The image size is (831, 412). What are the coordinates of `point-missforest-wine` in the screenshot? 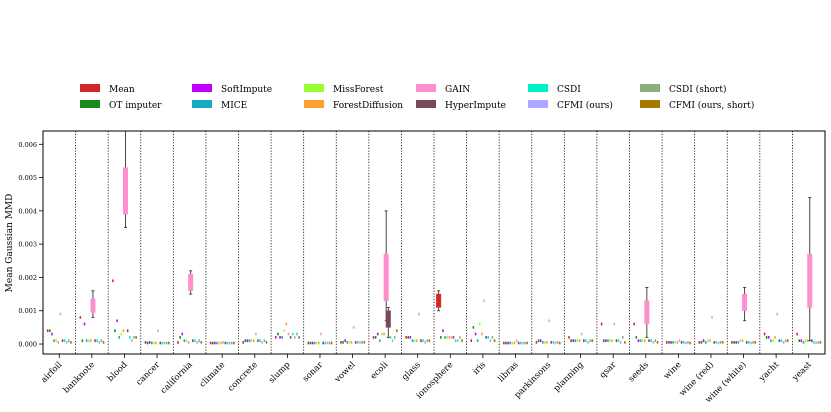 It's located at (675, 342).